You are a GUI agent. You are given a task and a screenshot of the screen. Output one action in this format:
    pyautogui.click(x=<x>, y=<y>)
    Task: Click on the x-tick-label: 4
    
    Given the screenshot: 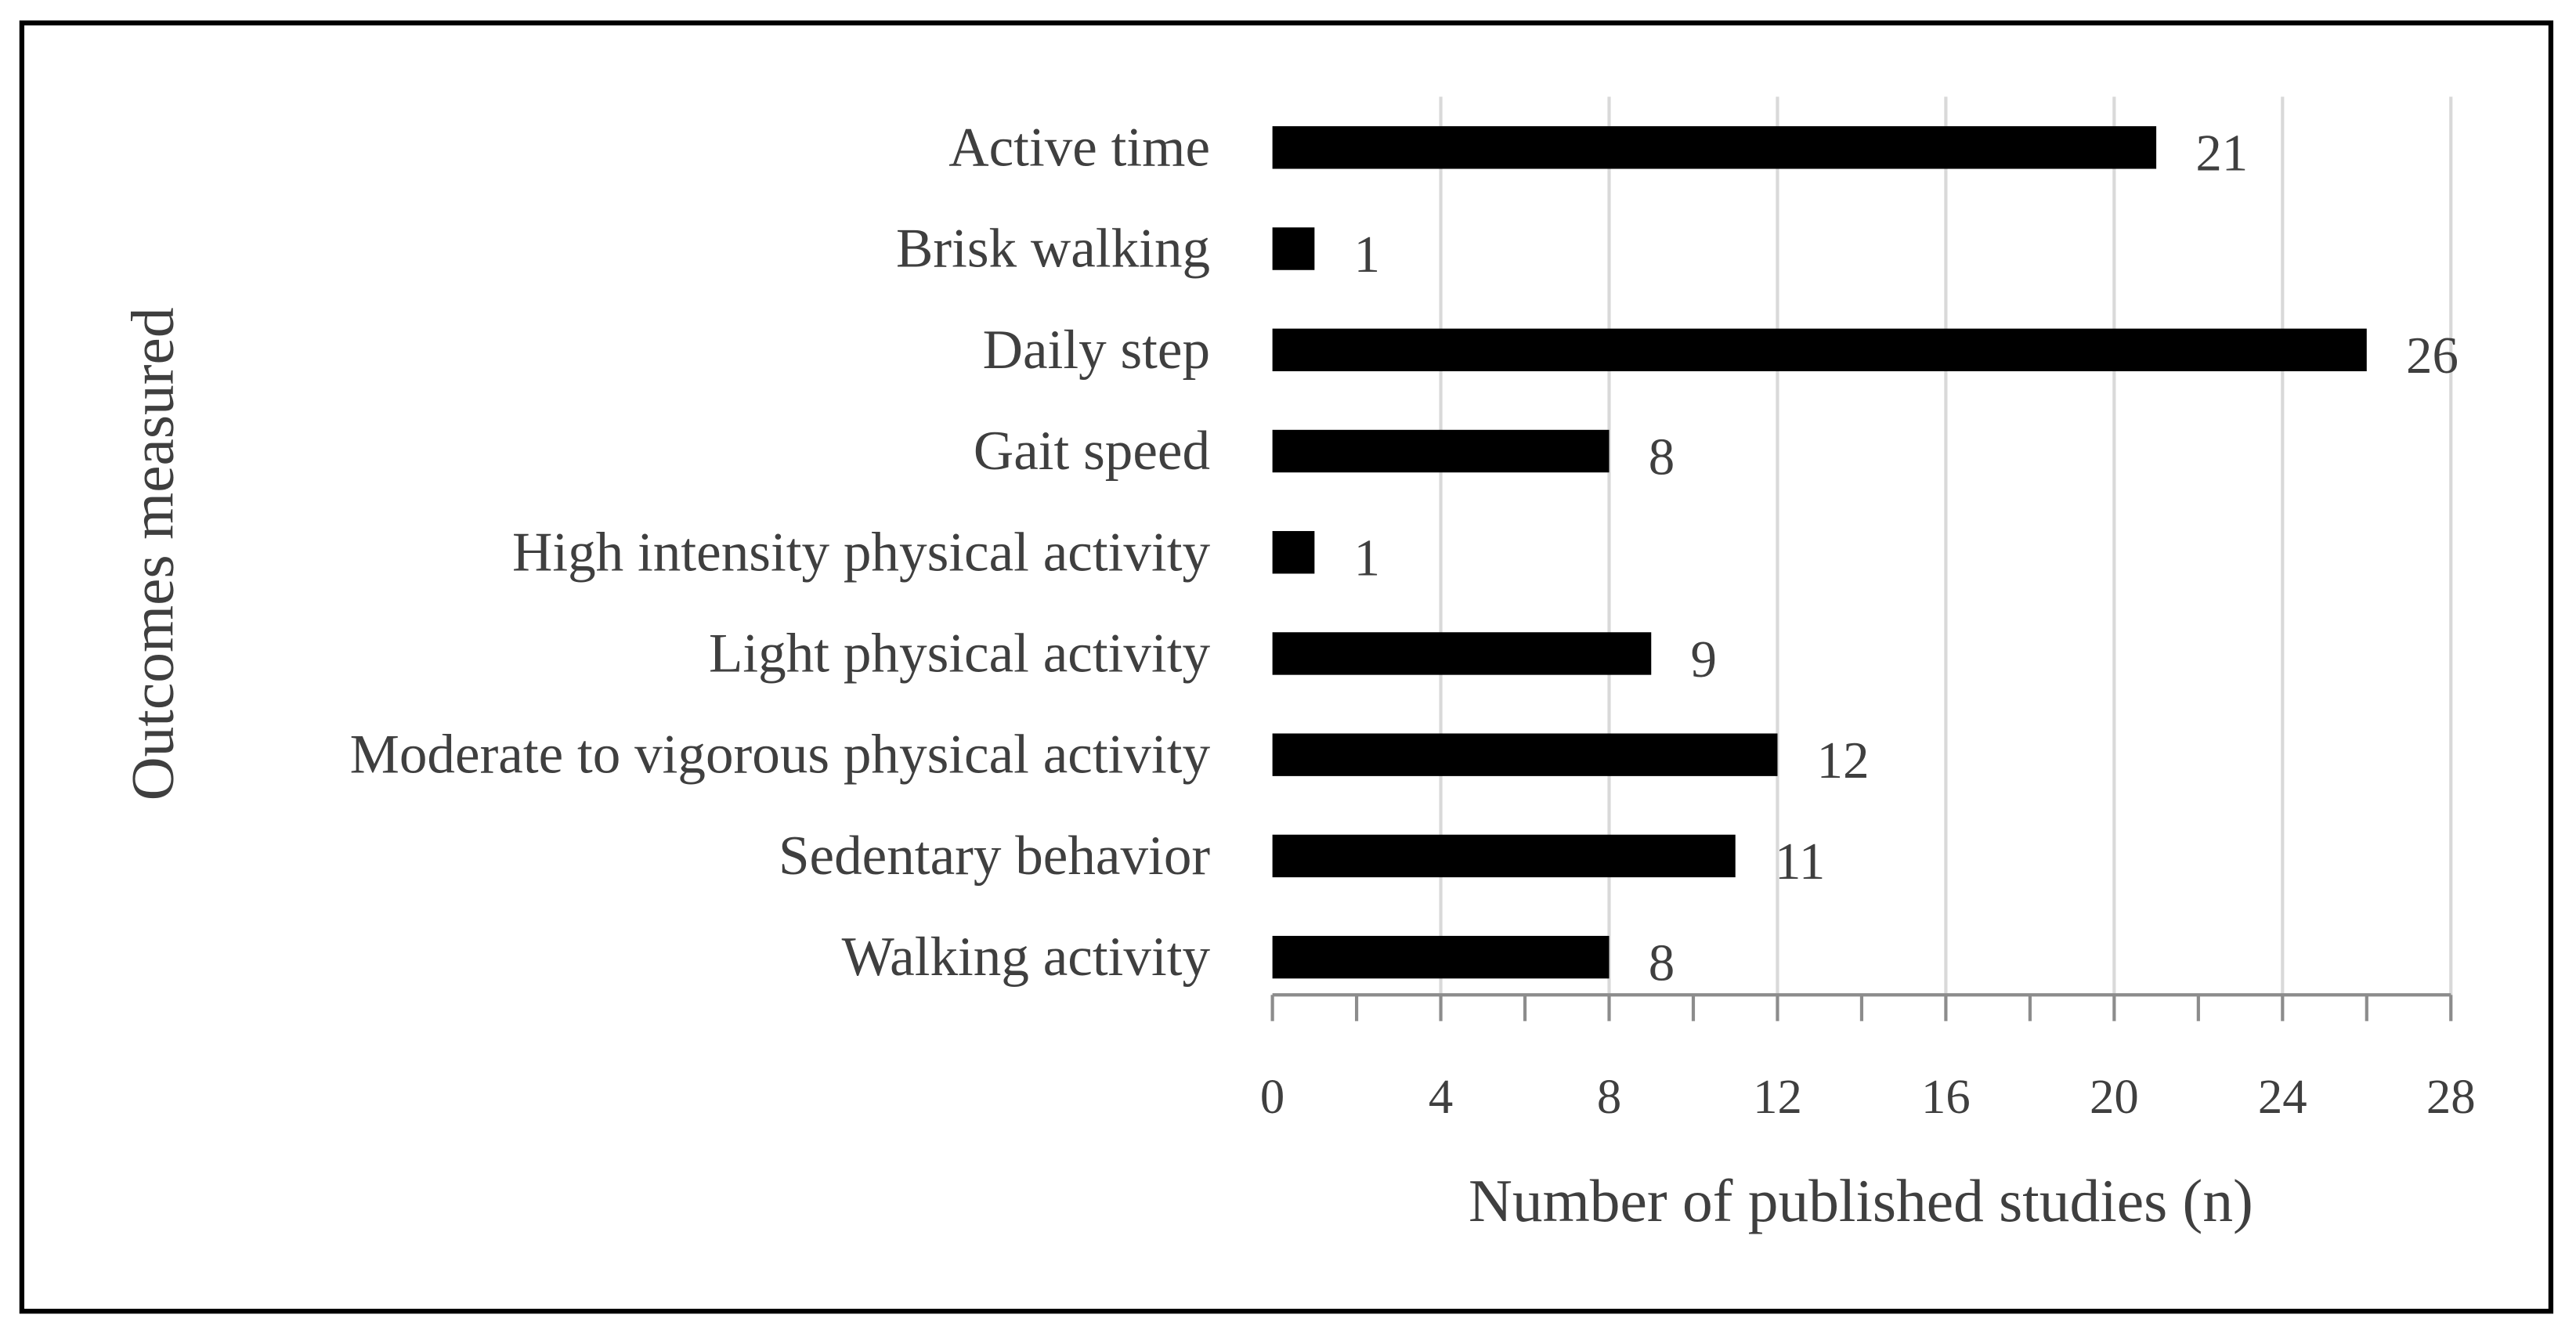 What is the action you would take?
    pyautogui.click(x=1441, y=1096)
    